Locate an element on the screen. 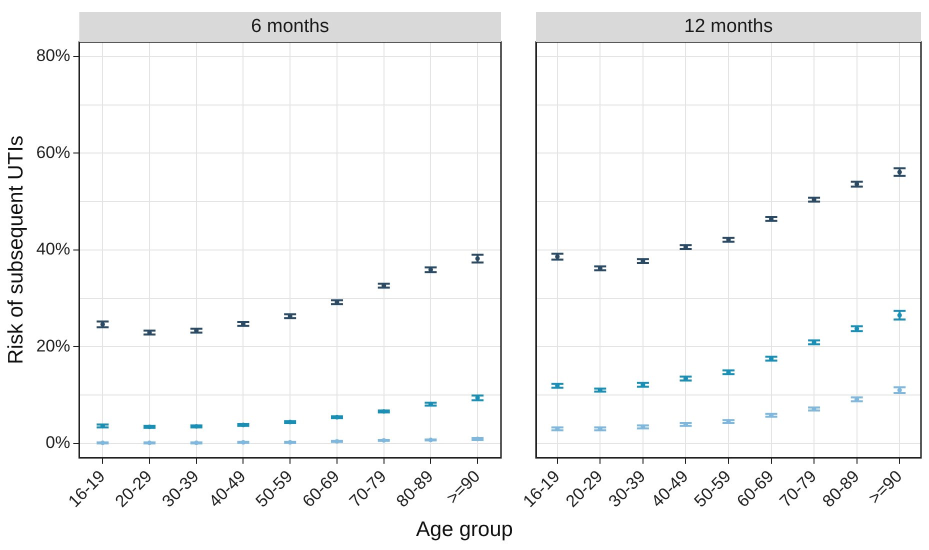 The width and height of the screenshot is (929, 550). y-tick-label: 80% is located at coordinates (53, 56).